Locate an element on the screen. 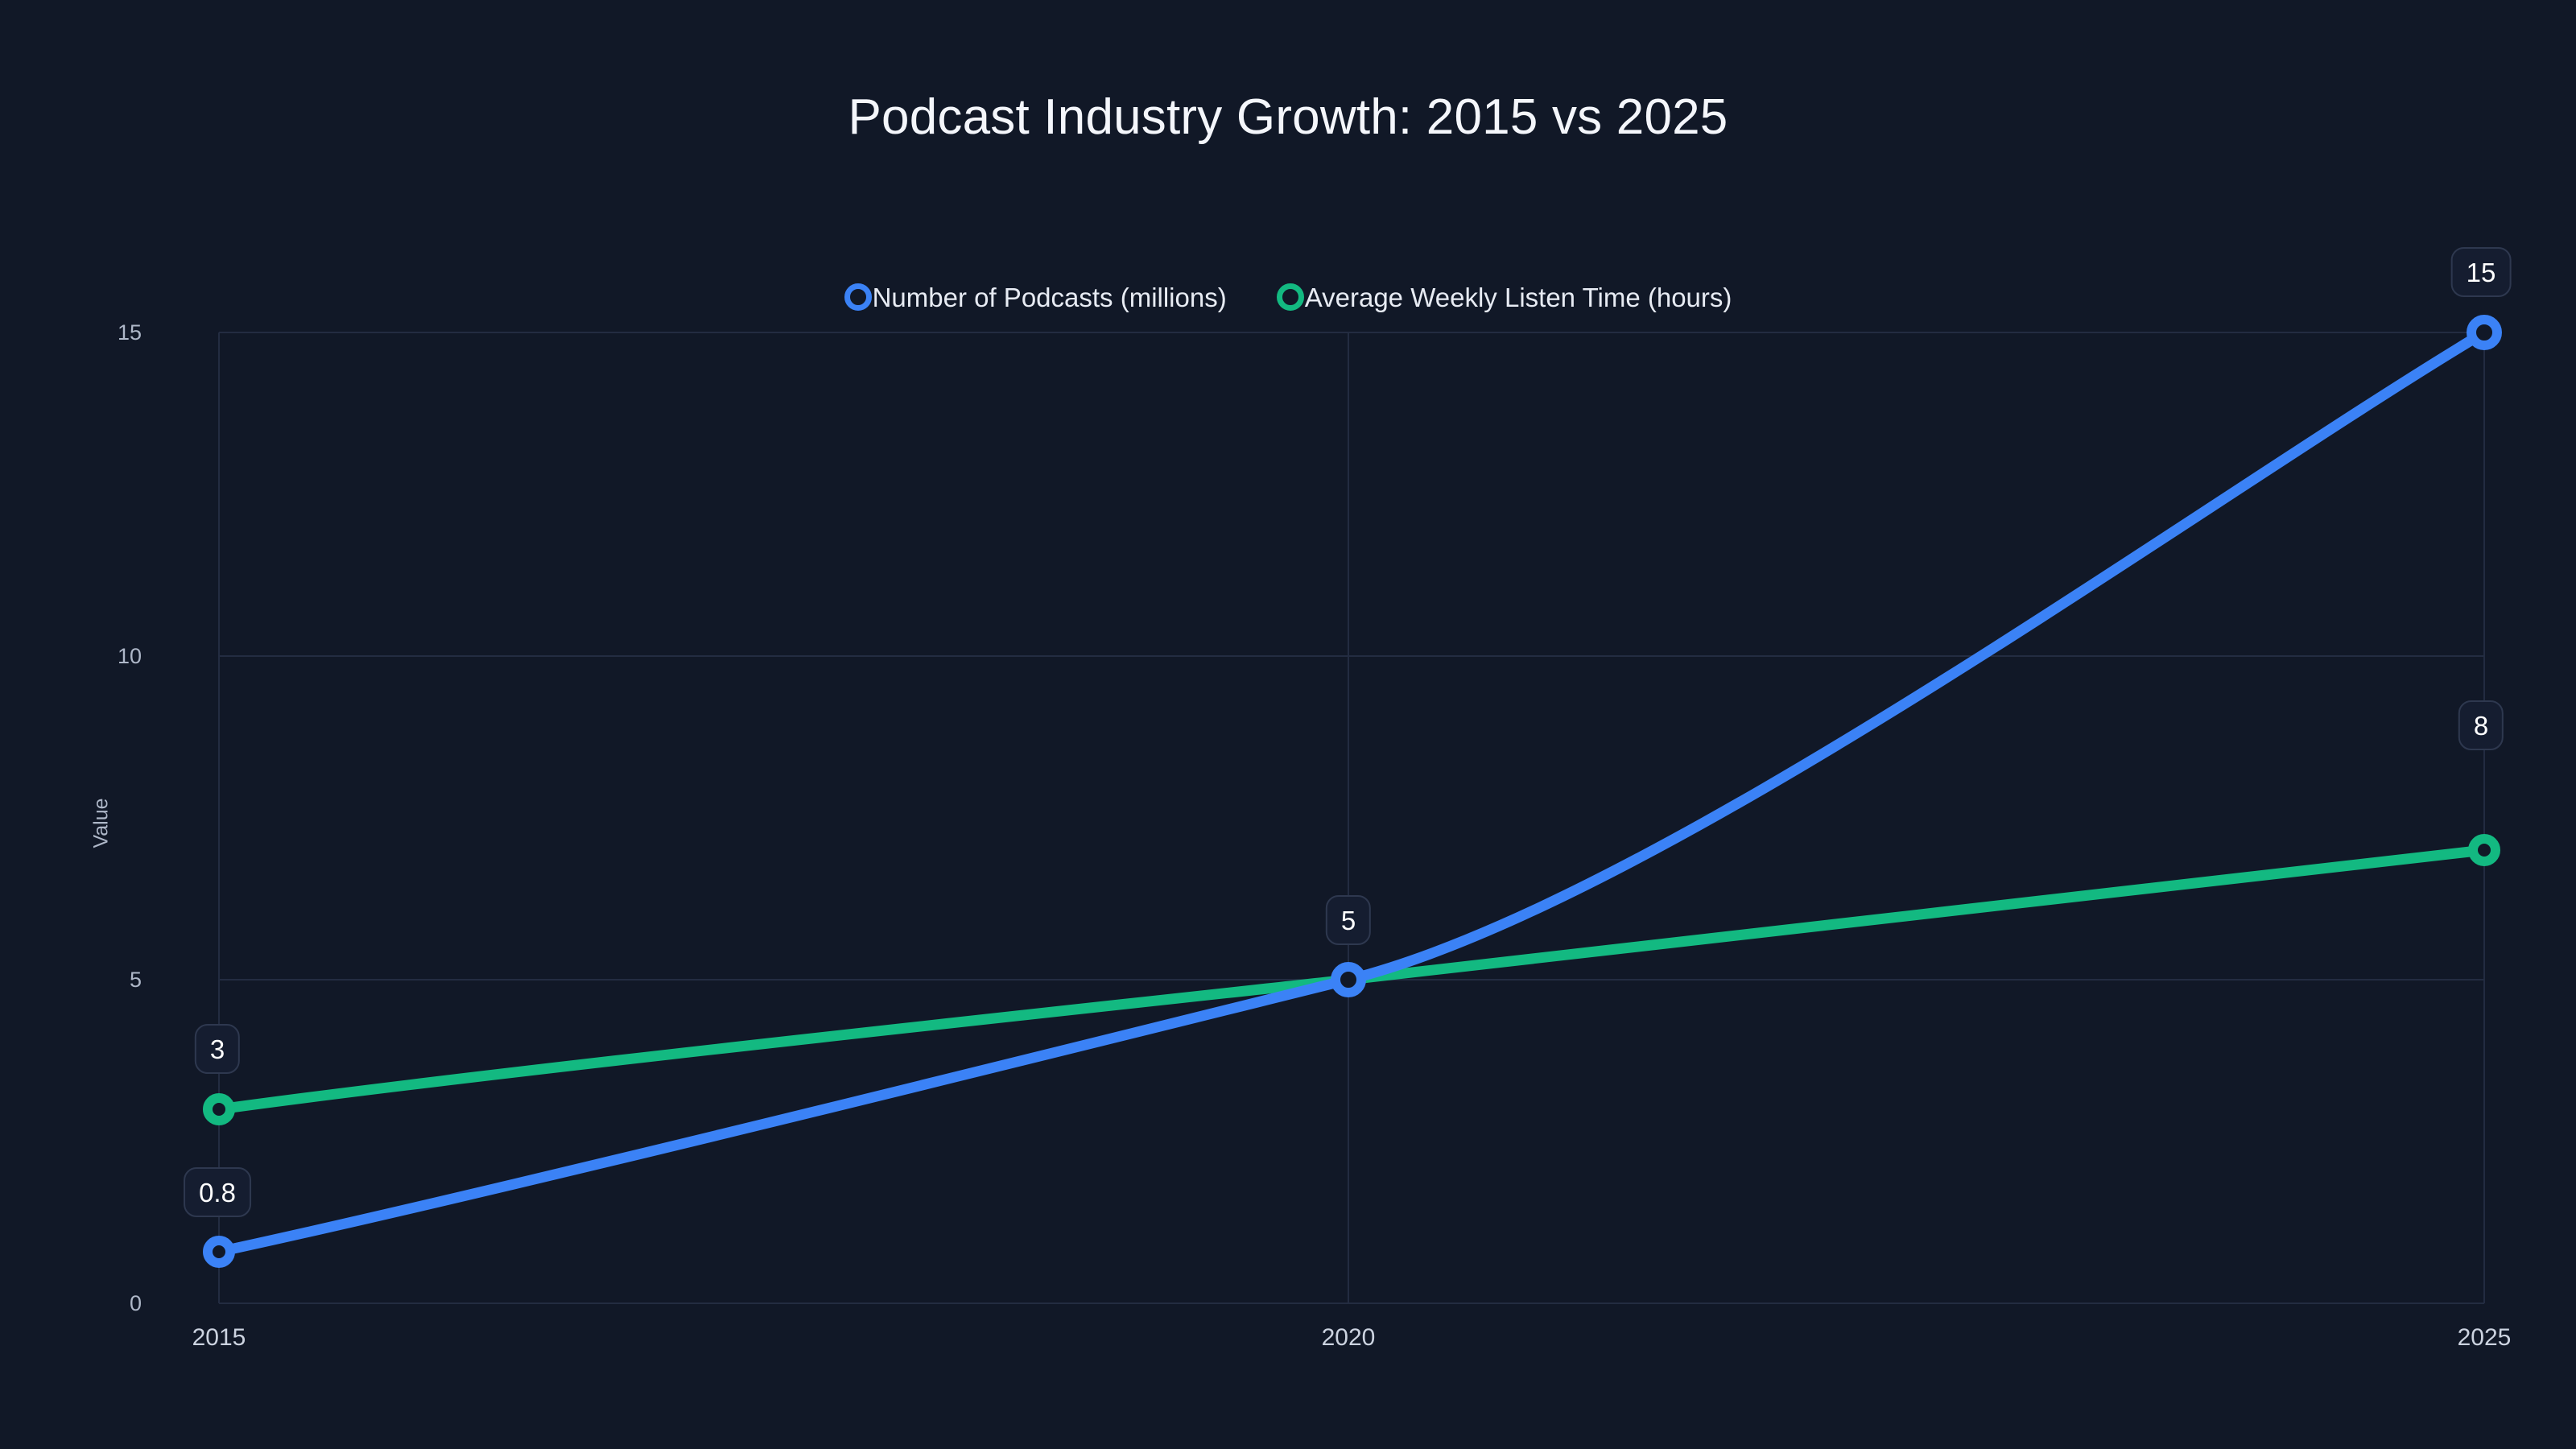 This screenshot has height=1449, width=2576. data-point-podcasts-2025 is located at coordinates (2484, 332).